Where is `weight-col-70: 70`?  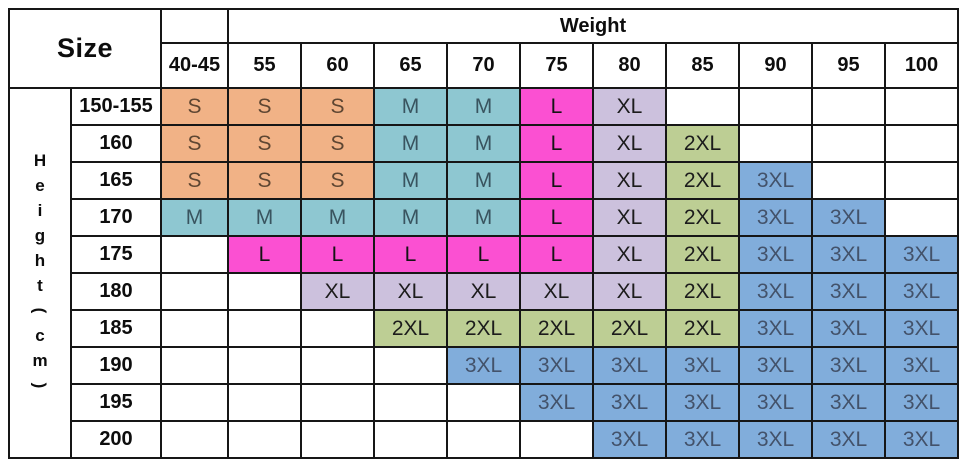
weight-col-70: 70 is located at coordinates (483, 65).